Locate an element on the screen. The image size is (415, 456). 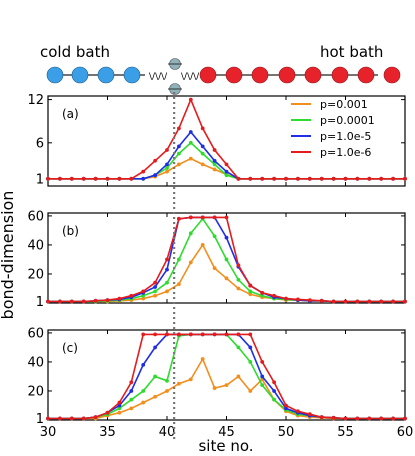
y-tick-label: 12 is located at coordinates (35, 100).